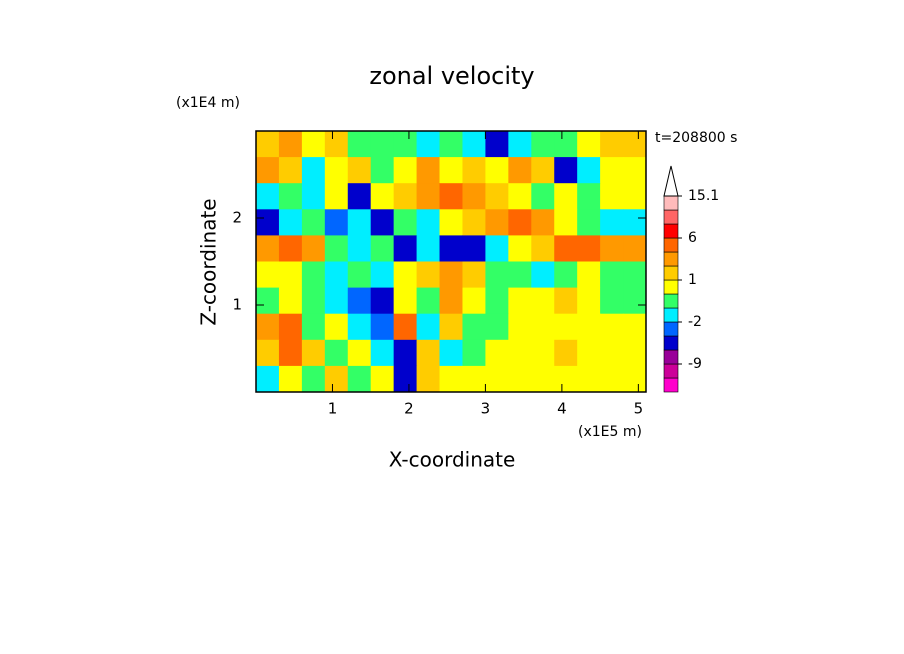 The width and height of the screenshot is (904, 654). What do you see at coordinates (692, 238) in the screenshot?
I see `colorbar-label: 6` at bounding box center [692, 238].